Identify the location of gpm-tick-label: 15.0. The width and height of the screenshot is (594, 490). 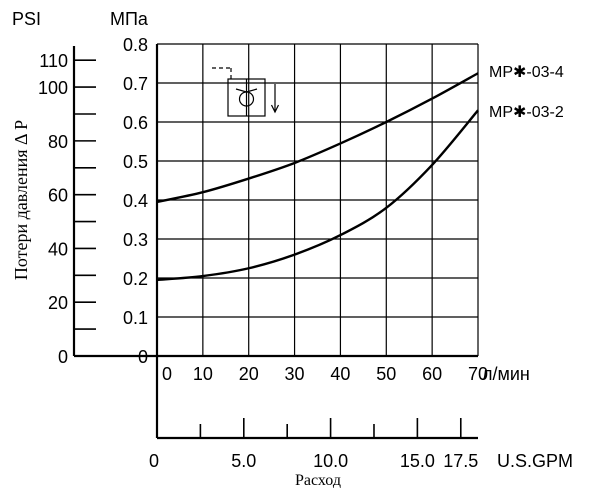
(417, 461).